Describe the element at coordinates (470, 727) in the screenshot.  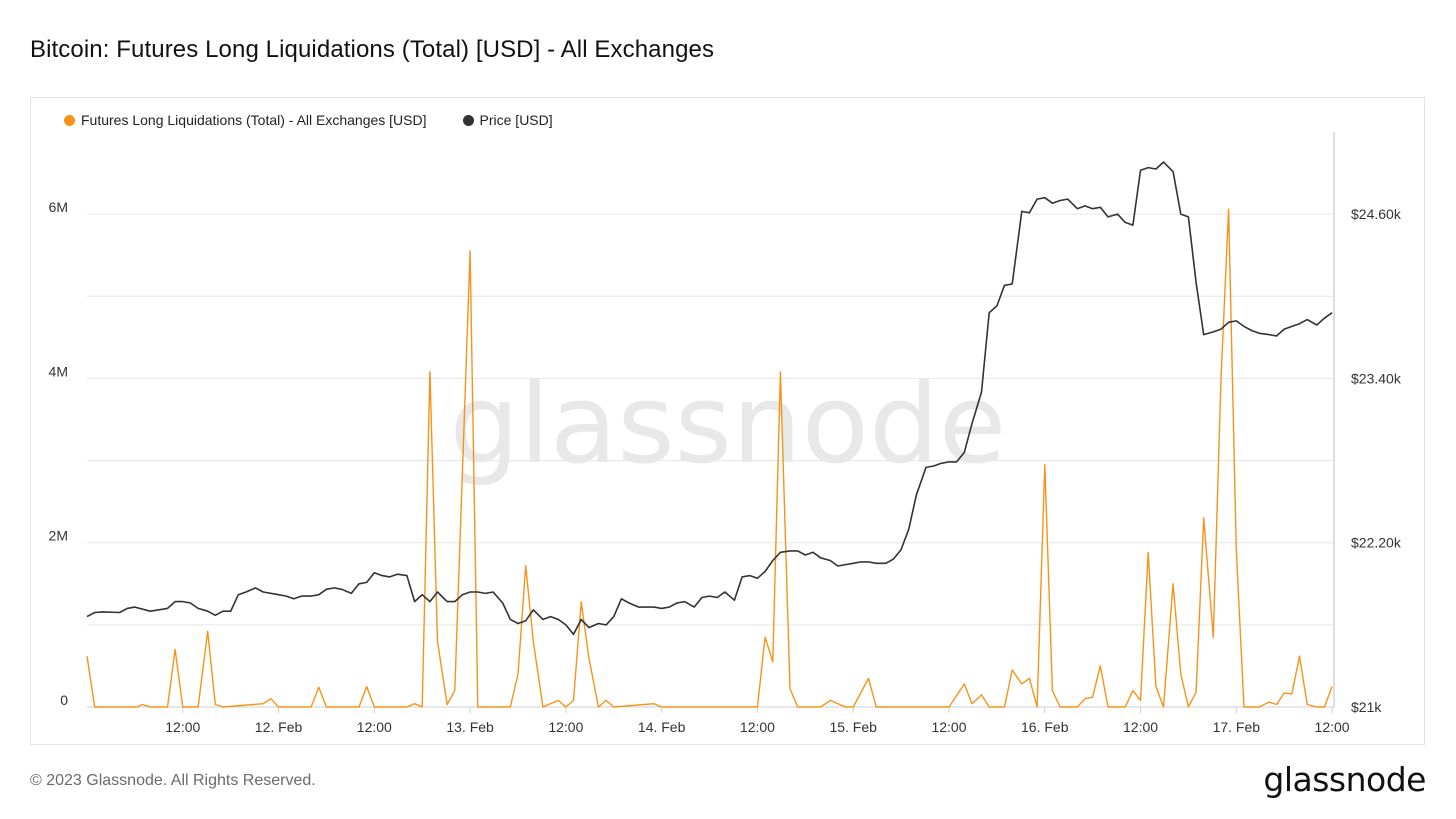
I see `x-tick-label: 13. Feb` at that location.